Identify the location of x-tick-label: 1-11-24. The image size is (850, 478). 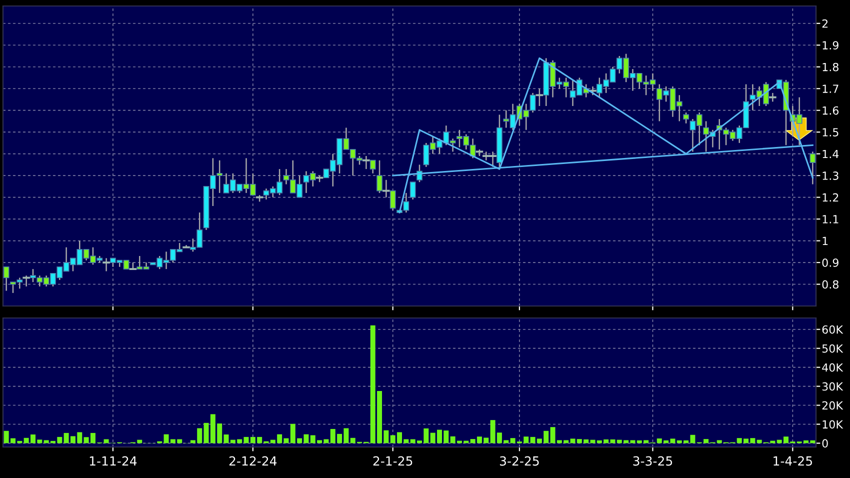
(113, 461).